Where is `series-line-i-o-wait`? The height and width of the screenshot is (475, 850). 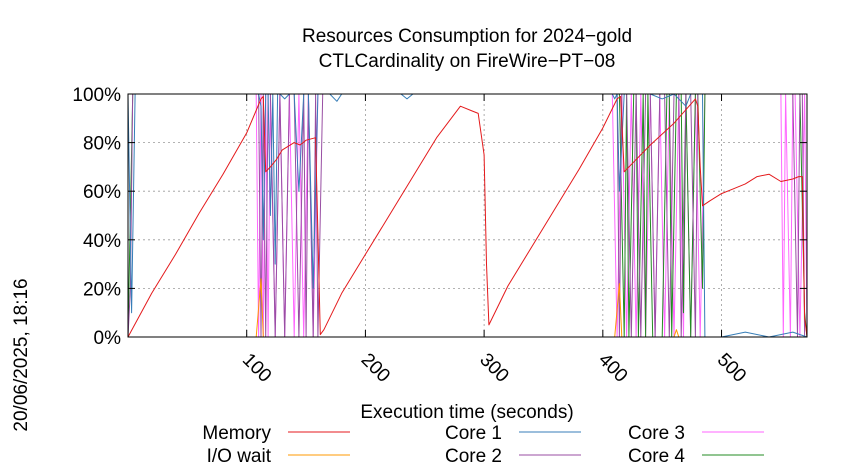 series-line-i-o-wait is located at coordinates (467, 308).